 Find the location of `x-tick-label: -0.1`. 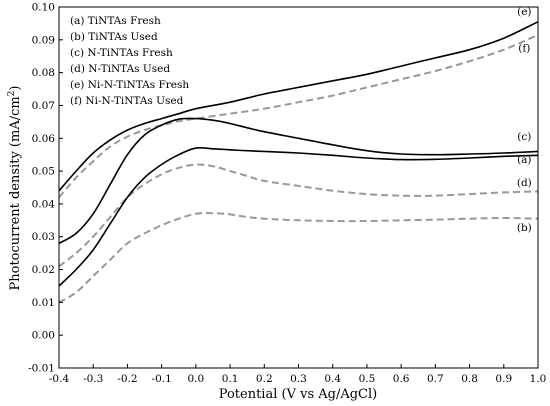

x-tick-label: -0.1 is located at coordinates (162, 379).